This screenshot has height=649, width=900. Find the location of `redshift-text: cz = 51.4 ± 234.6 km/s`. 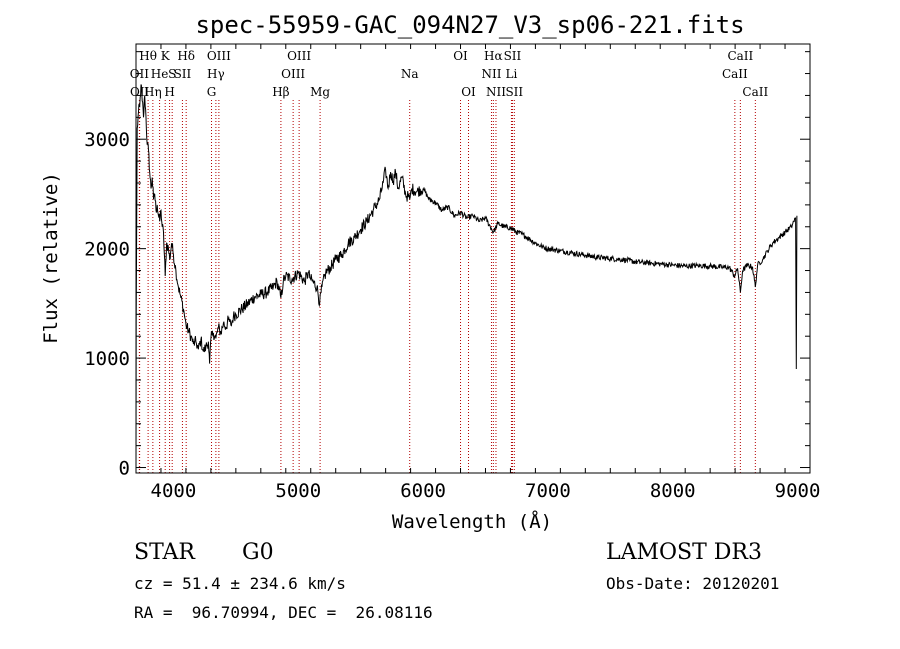

redshift-text: cz = 51.4 ± 234.6 km/s is located at coordinates (240, 583).